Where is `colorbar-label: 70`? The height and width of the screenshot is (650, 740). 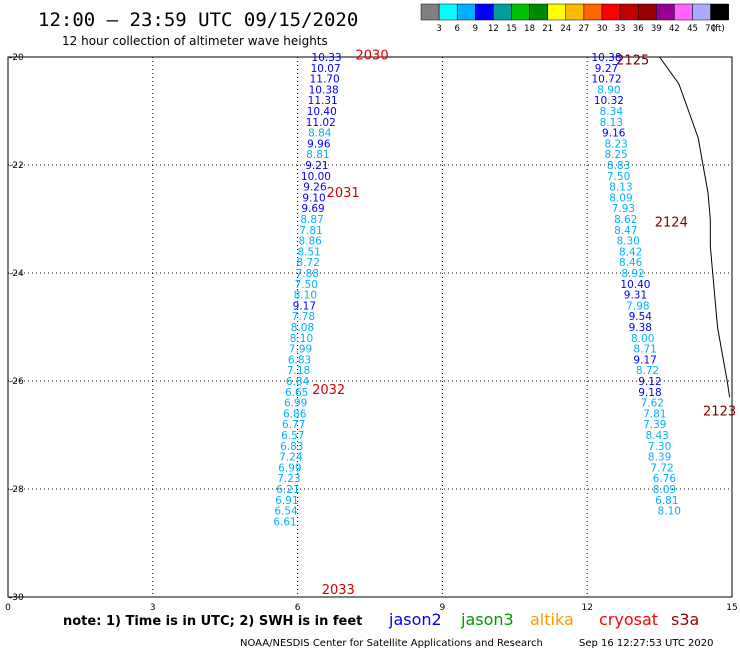 colorbar-label: 70 is located at coordinates (710, 29).